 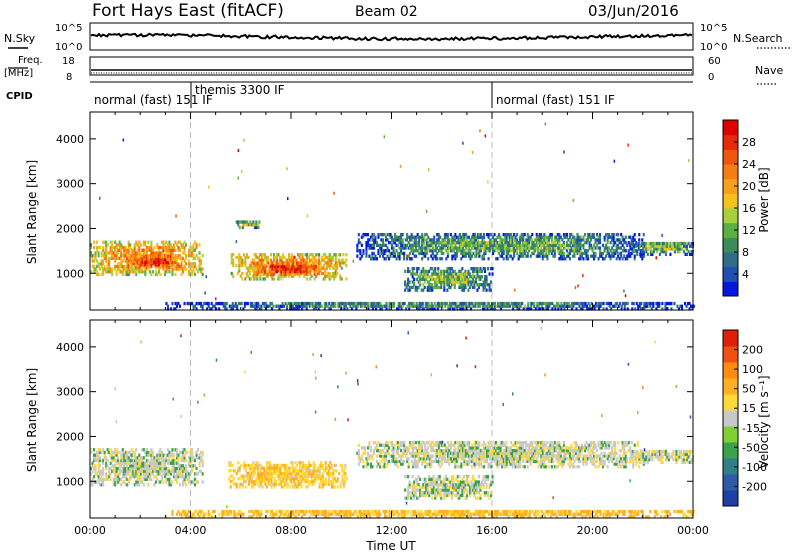 I want to click on sparse-echo, so click(x=656, y=258).